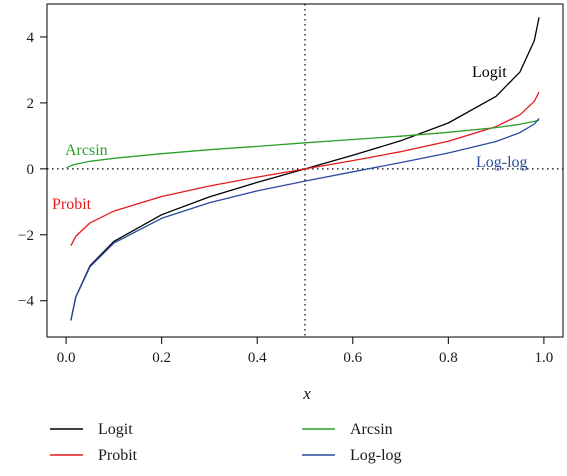 This screenshot has width=567, height=476. What do you see at coordinates (26, 236) in the screenshot?
I see `y-tick-label: −2` at bounding box center [26, 236].